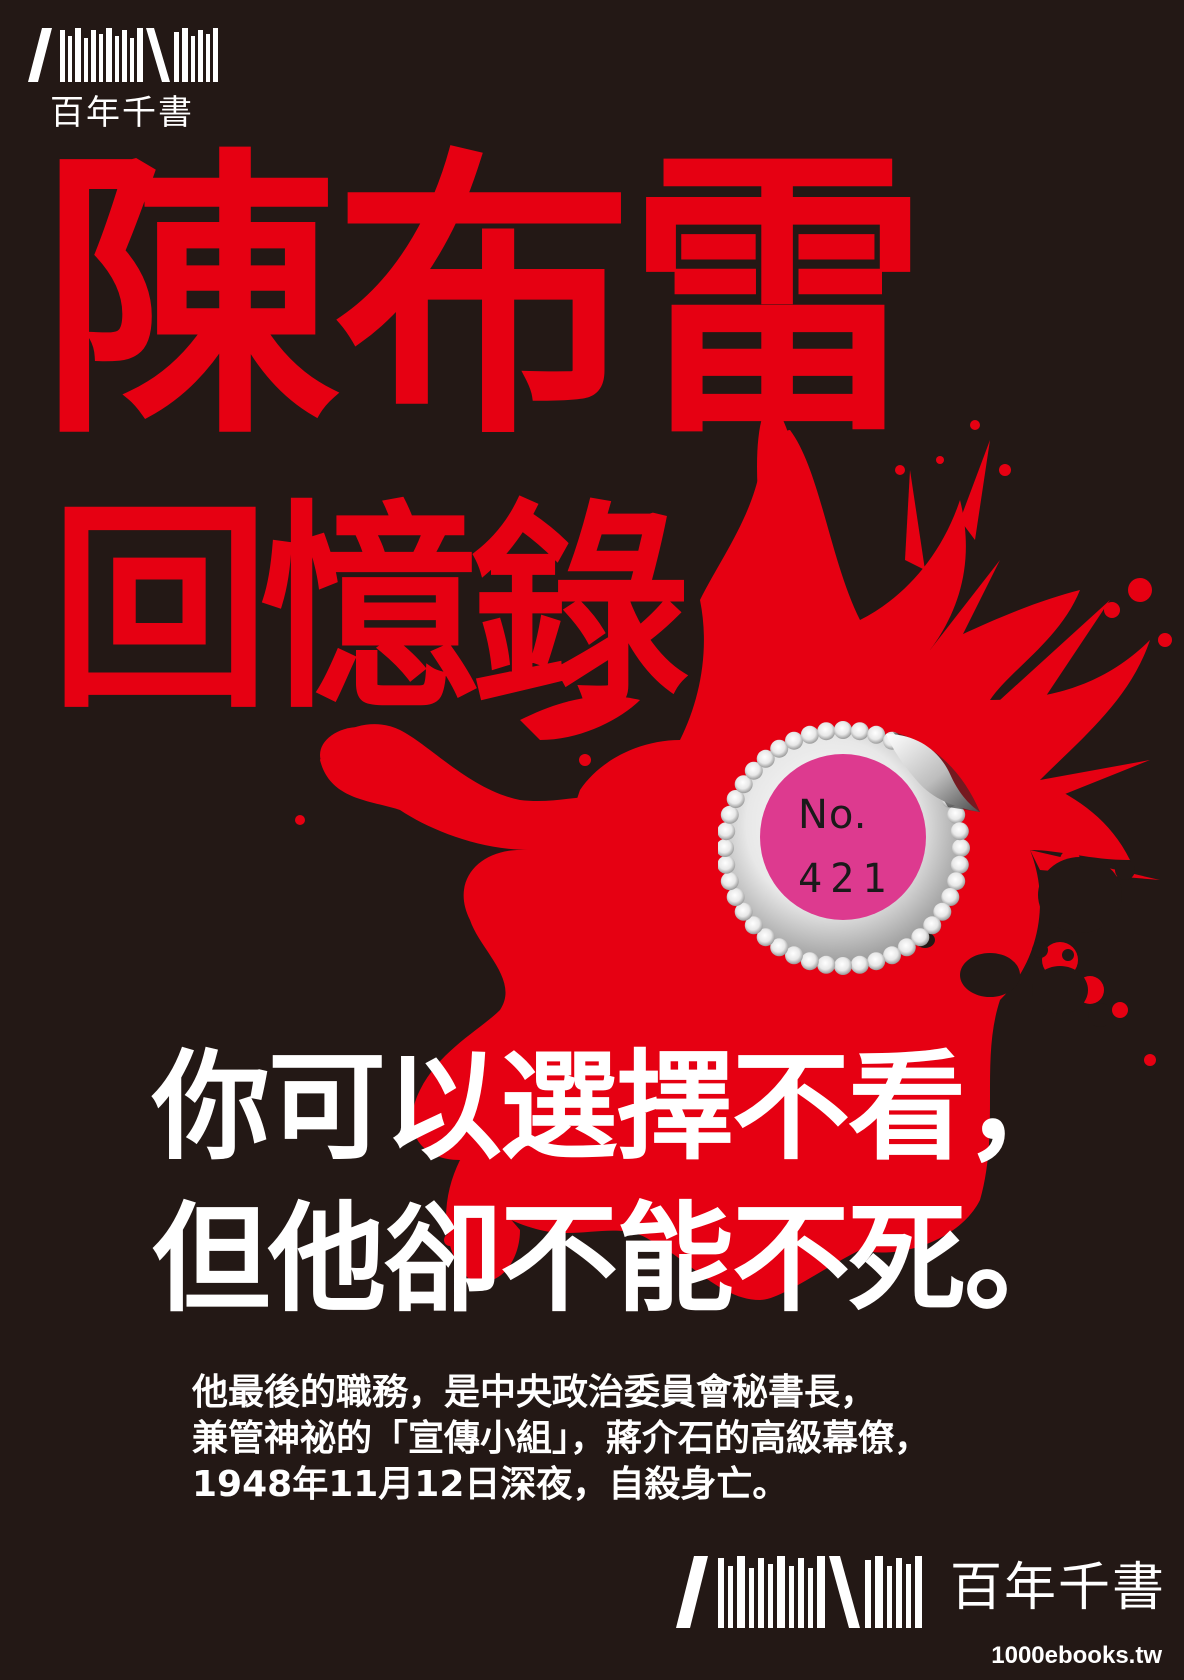  I want to click on slogan-line-1: 你可以選擇不看，, so click(617, 1107).